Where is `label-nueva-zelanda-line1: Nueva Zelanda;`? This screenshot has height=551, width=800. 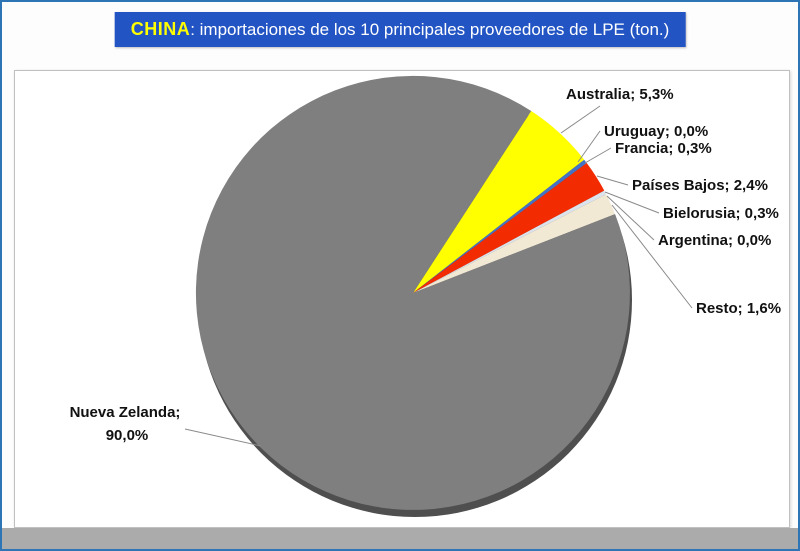 label-nueva-zelanda-line1: Nueva Zelanda; is located at coordinates (125, 412).